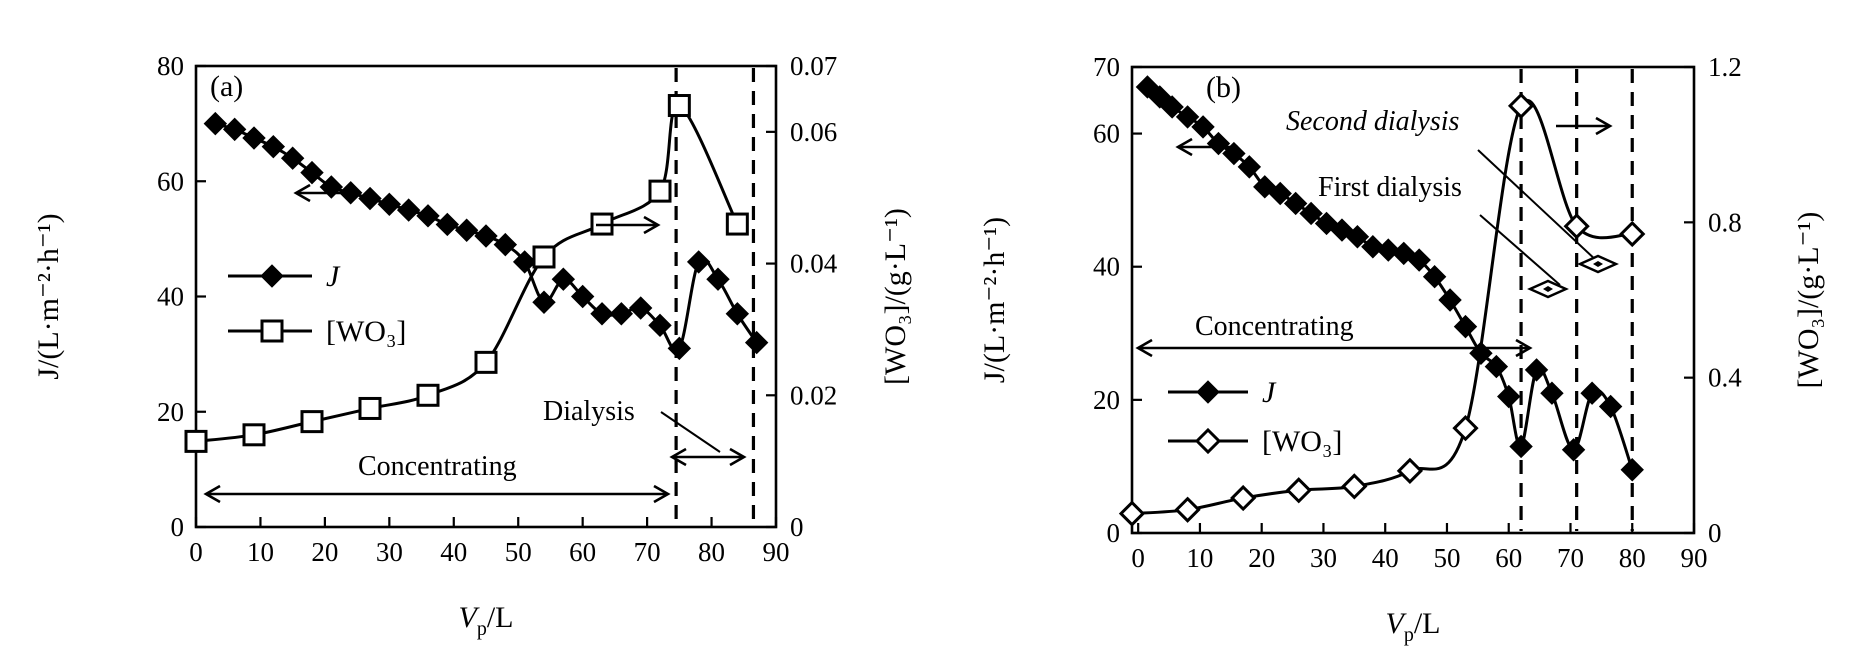 The image size is (1852, 665). Describe the element at coordinates (260, 552) in the screenshot. I see `a-x-tick-label-1: 10` at that location.